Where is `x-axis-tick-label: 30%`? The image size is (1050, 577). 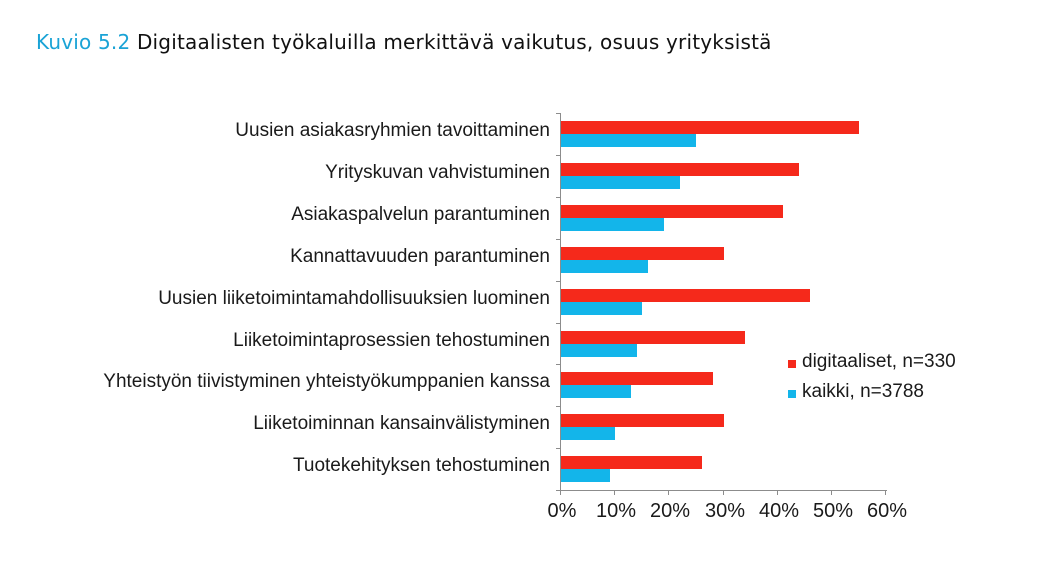
x-axis-tick-label: 30% is located at coordinates (725, 511).